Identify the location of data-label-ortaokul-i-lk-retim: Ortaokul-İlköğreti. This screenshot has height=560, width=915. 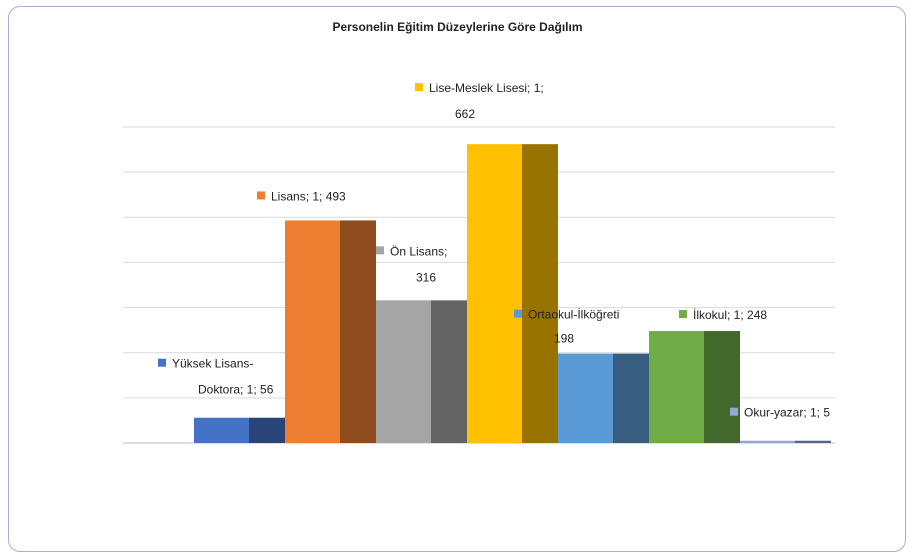
(573, 315).